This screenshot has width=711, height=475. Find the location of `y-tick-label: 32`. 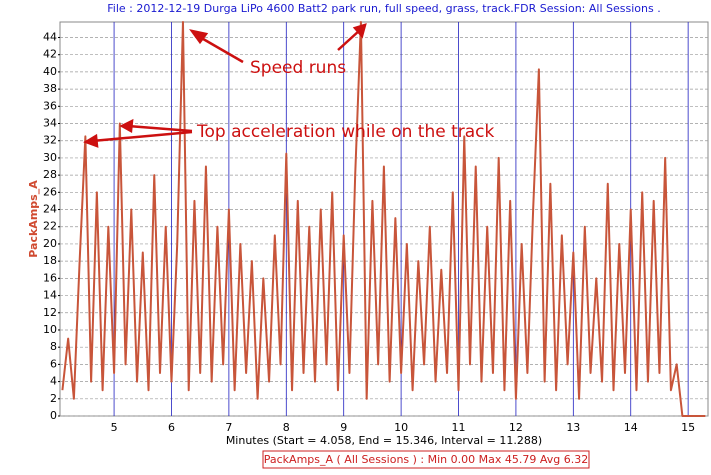

y-tick-label: 32 is located at coordinates (50, 140).